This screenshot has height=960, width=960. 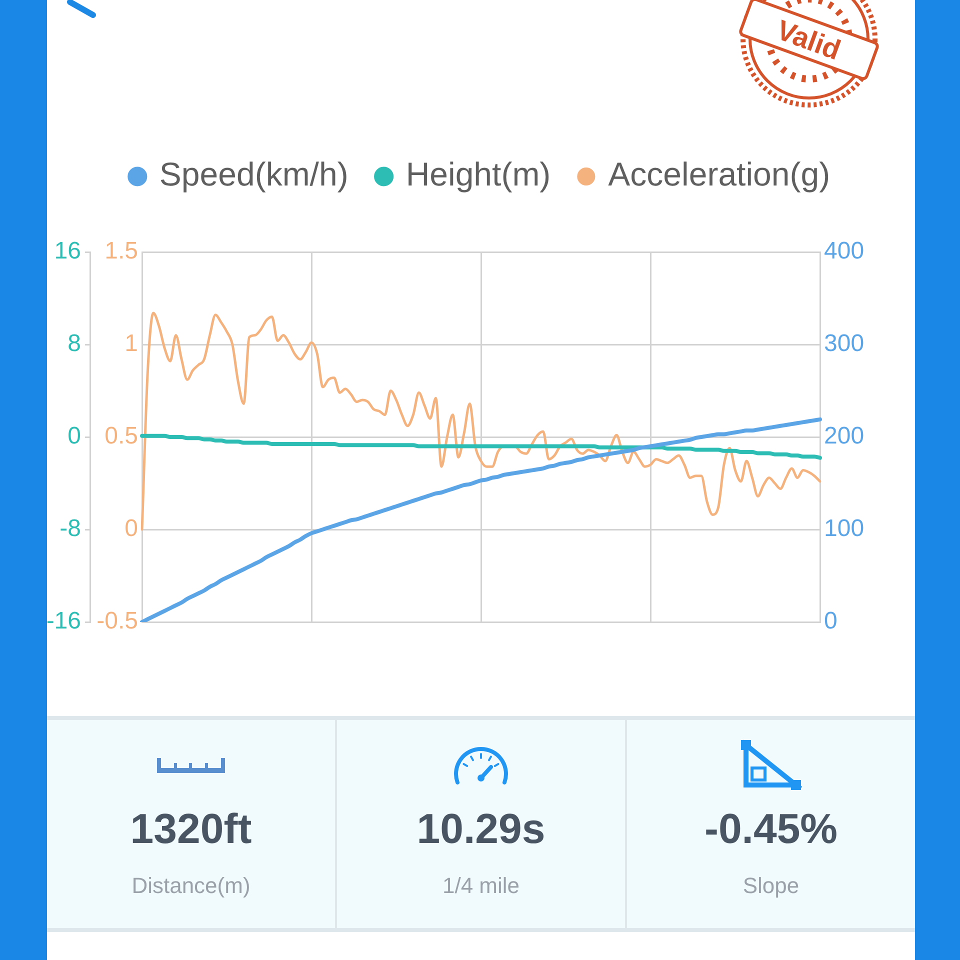 What do you see at coordinates (481, 885) in the screenshot?
I see `text: 1/4 mile` at bounding box center [481, 885].